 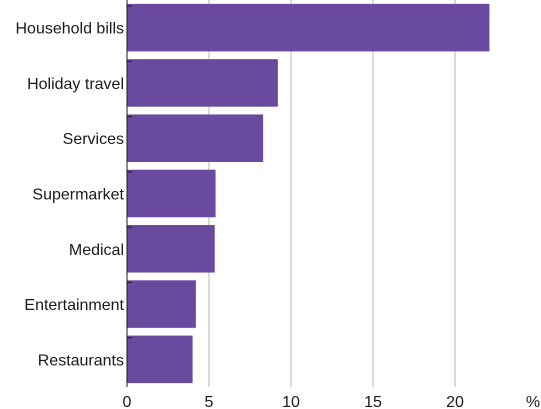 What do you see at coordinates (373, 401) in the screenshot?
I see `x-tick-label: 15` at bounding box center [373, 401].